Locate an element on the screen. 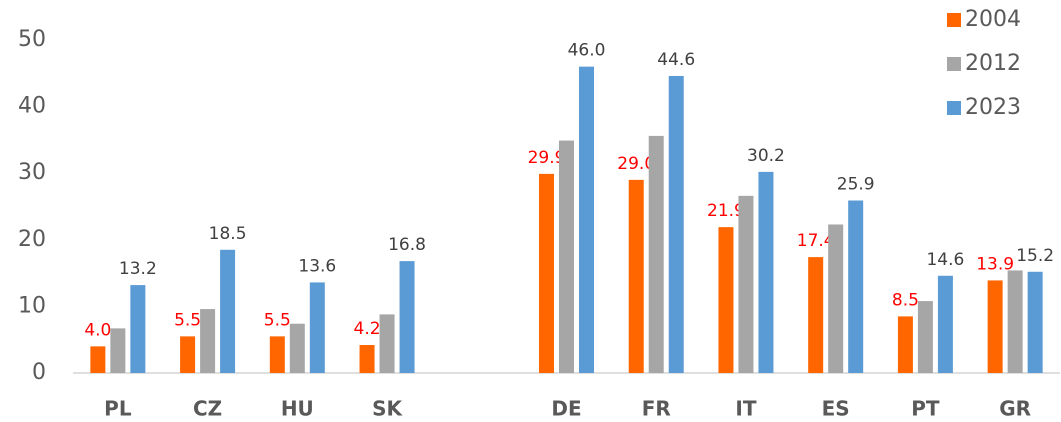  value-label: 4.0 is located at coordinates (97, 330).